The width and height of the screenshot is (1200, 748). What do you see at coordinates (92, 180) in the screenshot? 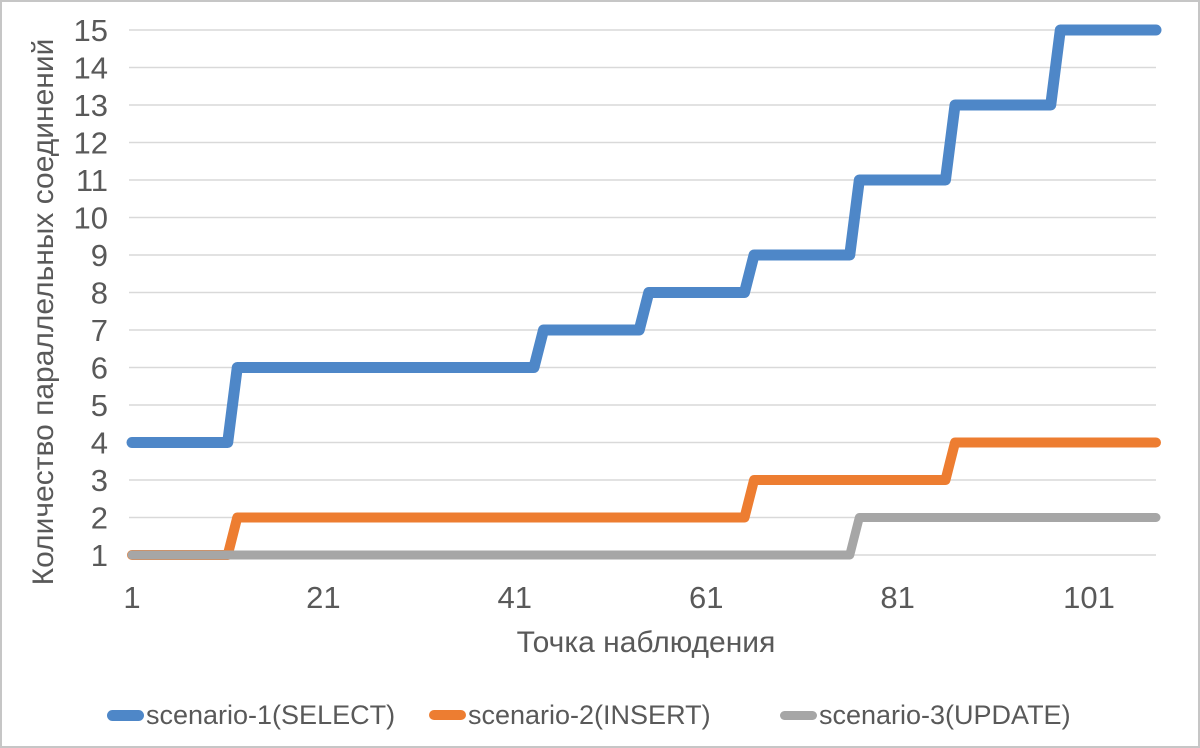
I see `y-tick-label: 11` at bounding box center [92, 180].